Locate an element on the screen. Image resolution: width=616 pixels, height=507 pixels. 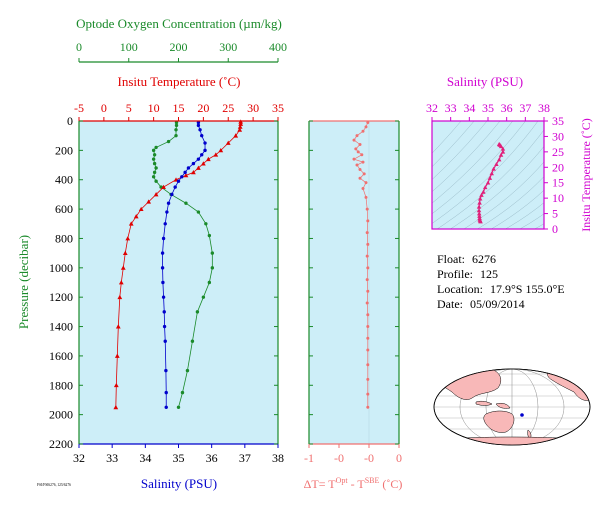
salinity-tick-label: 36 is located at coordinates (212, 458).